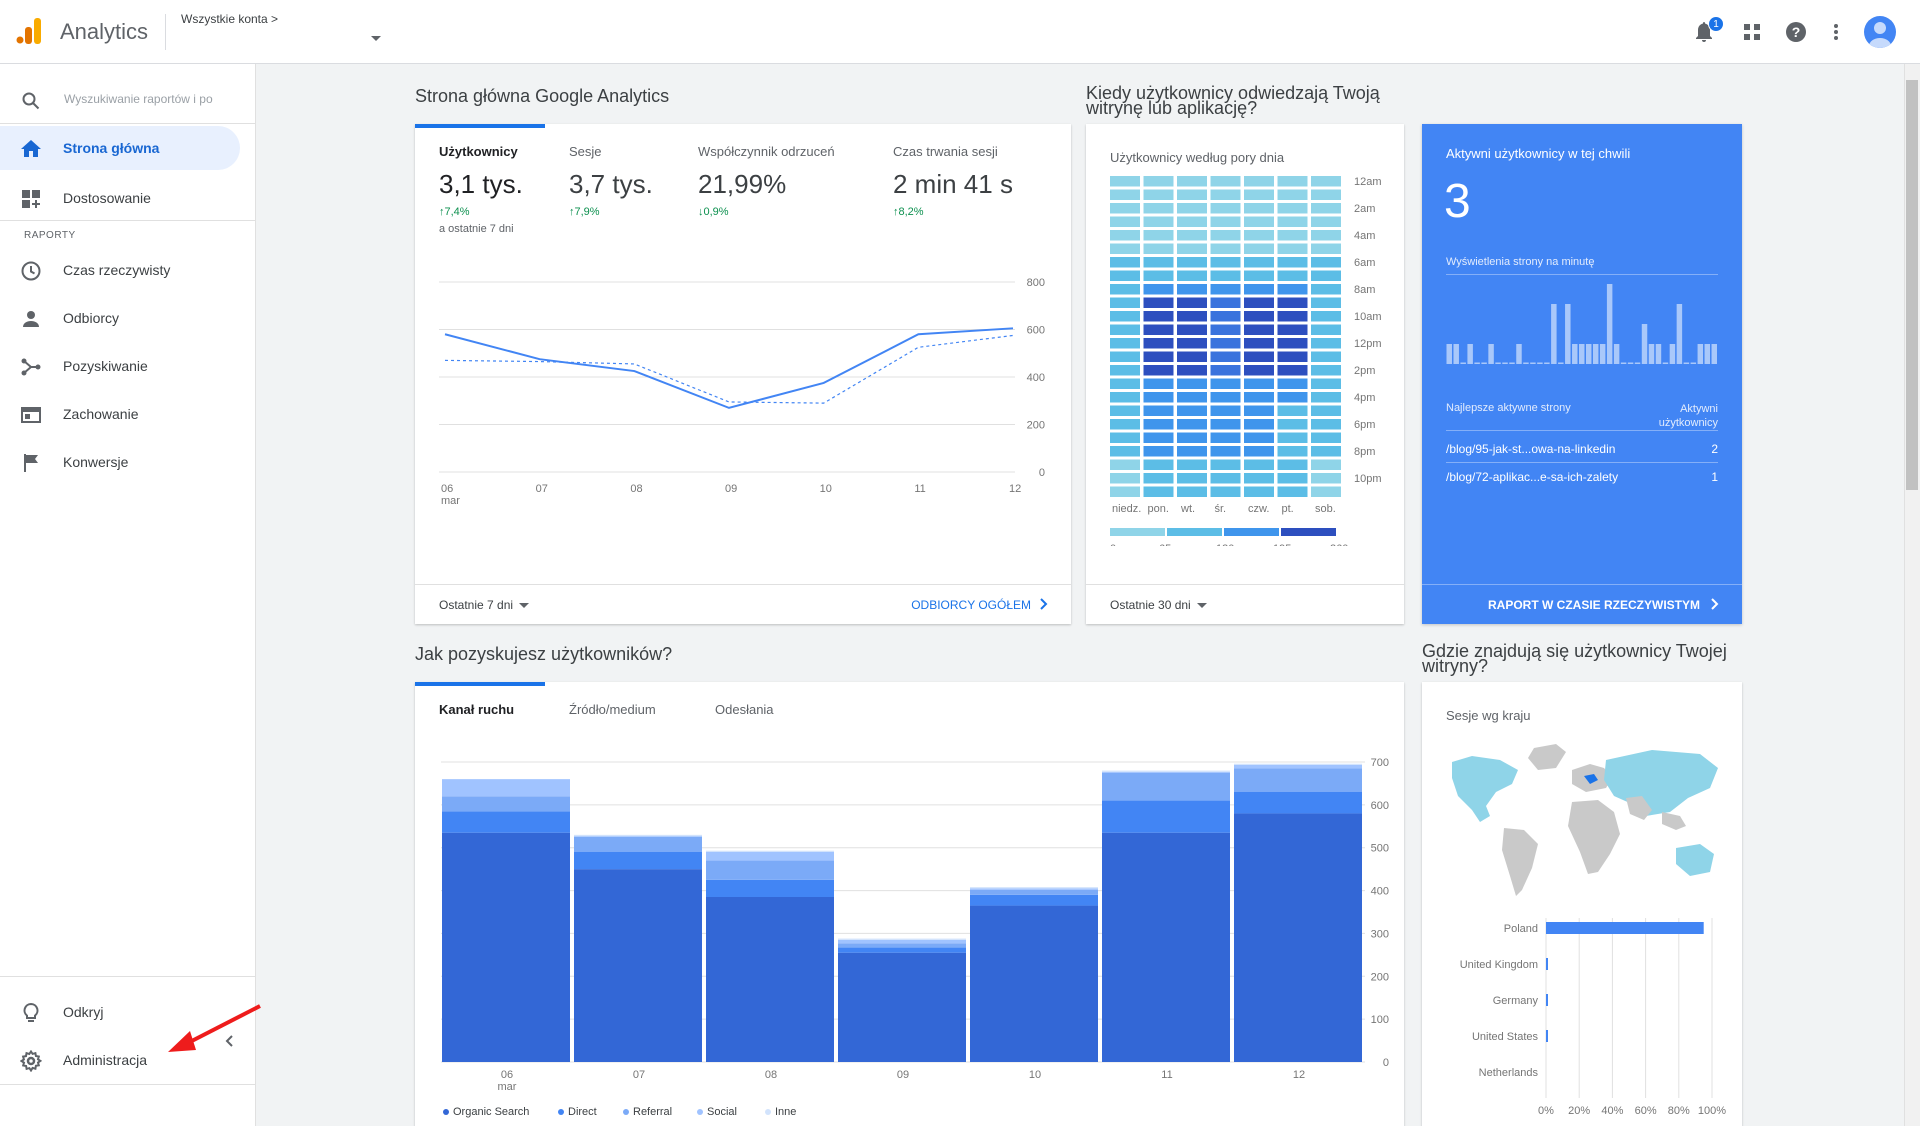 The height and width of the screenshot is (1126, 1920). What do you see at coordinates (561, 1112) in the screenshot?
I see `legend-dot-icon` at bounding box center [561, 1112].